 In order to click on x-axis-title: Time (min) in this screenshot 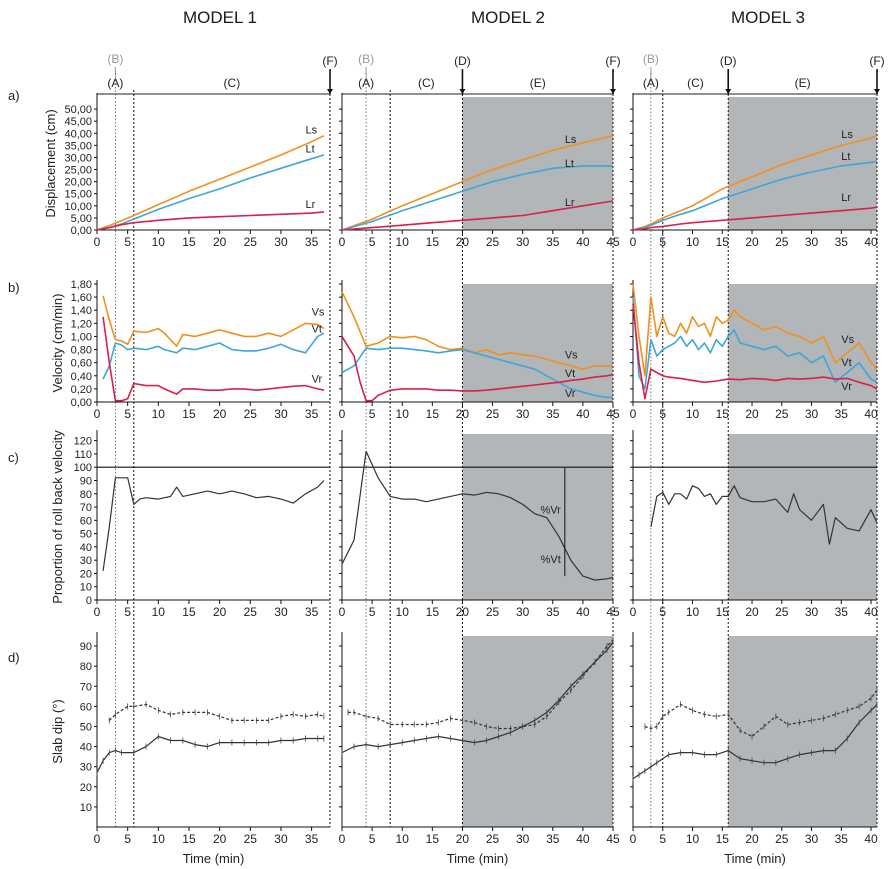, I will do `click(478, 858)`.